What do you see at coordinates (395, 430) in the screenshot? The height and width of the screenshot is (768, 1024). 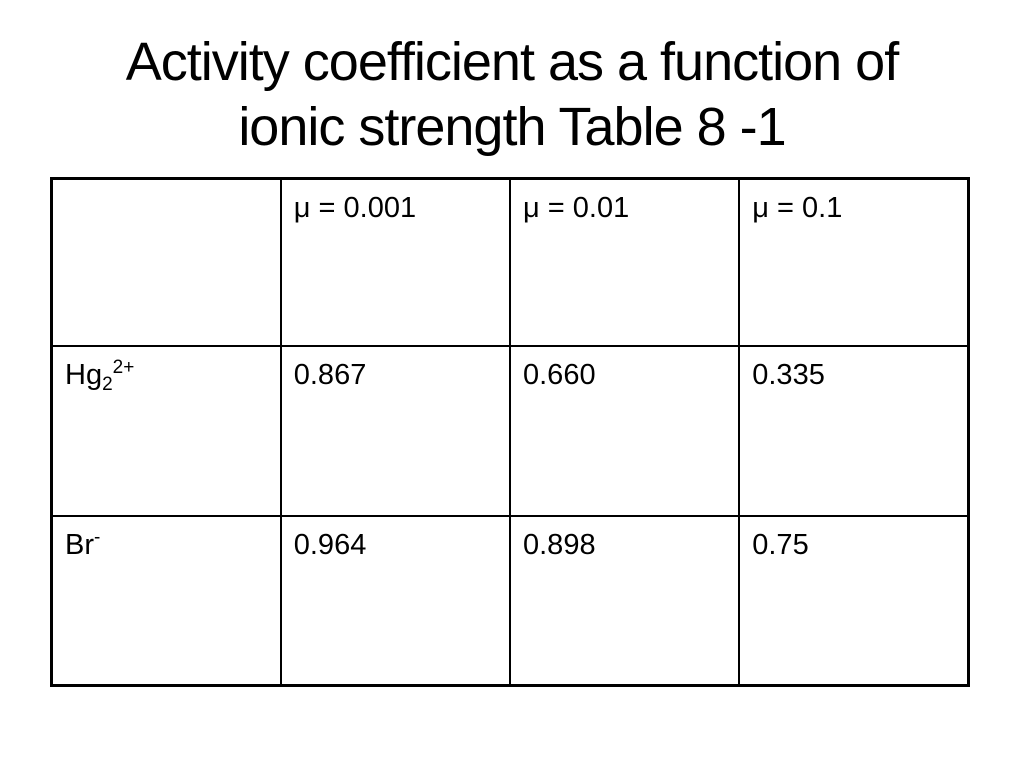 I see `cell-hg-mu-0001: 0.867` at bounding box center [395, 430].